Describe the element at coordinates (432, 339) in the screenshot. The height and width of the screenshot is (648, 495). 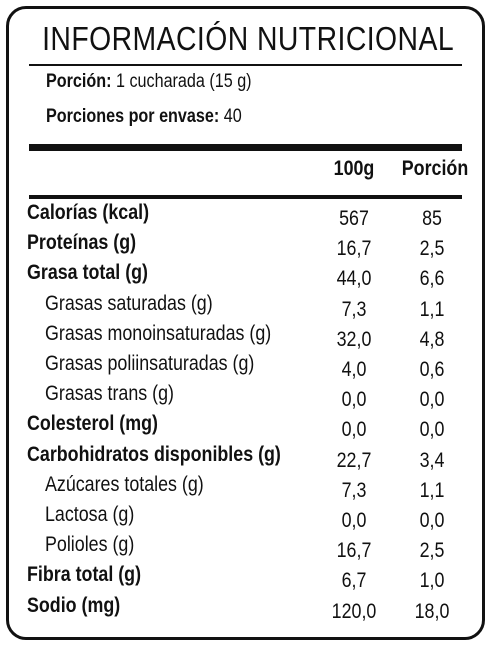
I see `value-per-portion: 4,8` at that location.